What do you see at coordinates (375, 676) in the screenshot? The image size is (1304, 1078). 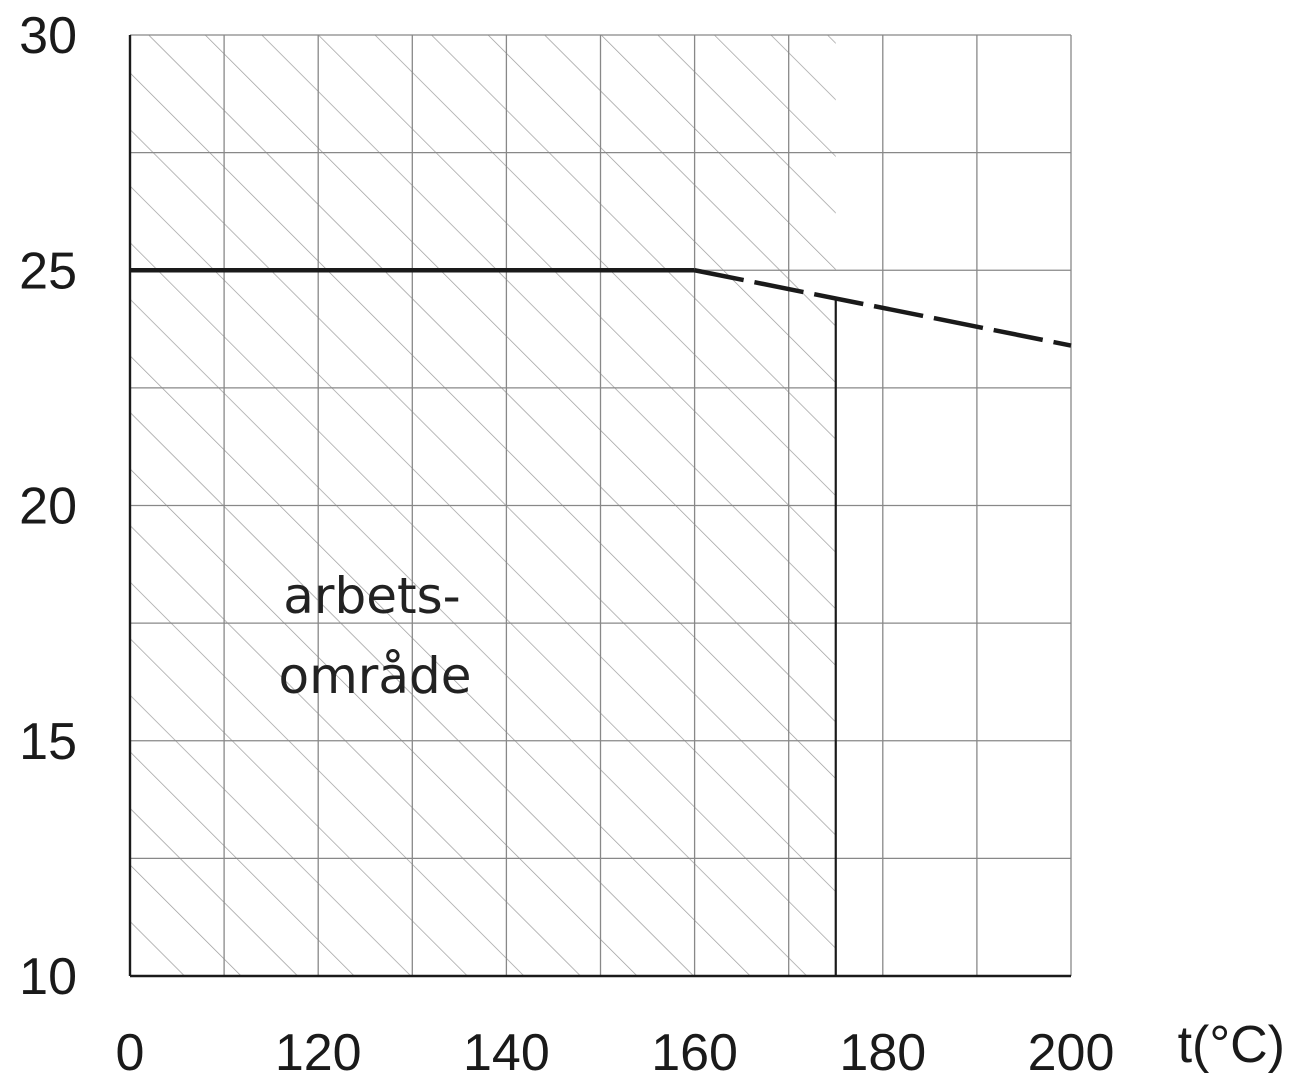 I see `annotation-line-2: område` at bounding box center [375, 676].